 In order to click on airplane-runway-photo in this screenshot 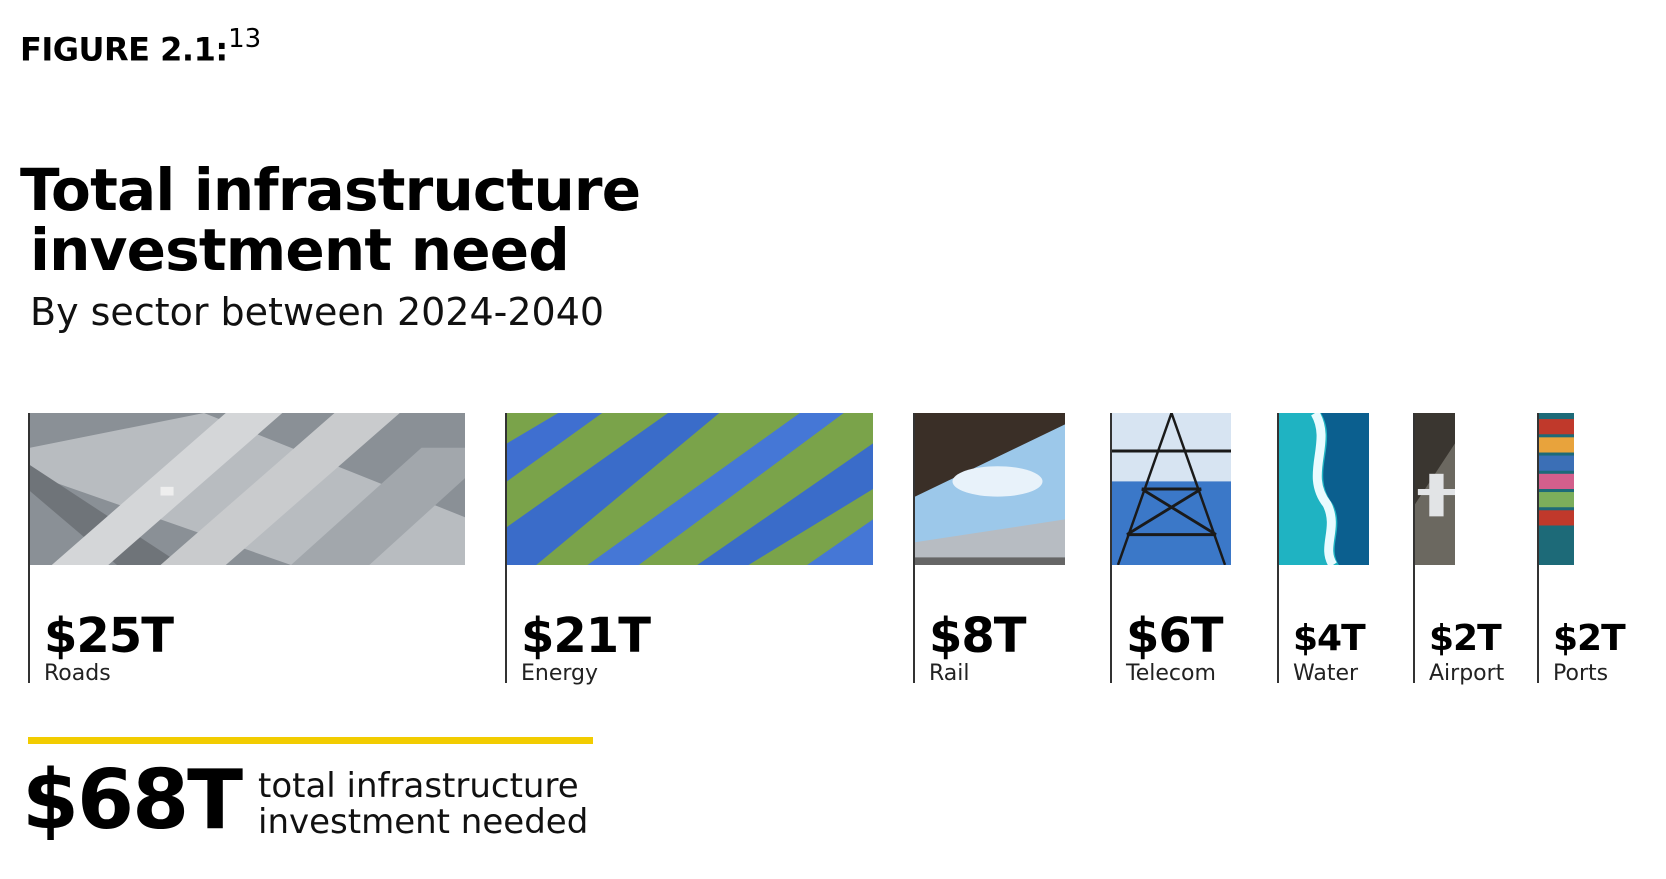, I will do `click(1435, 489)`.